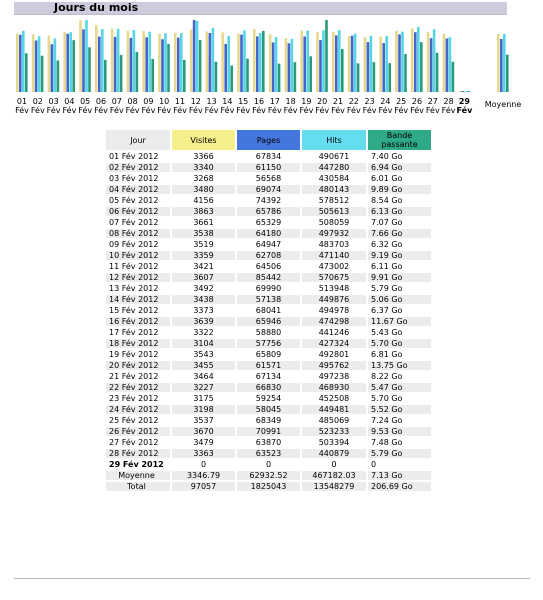 This screenshot has height=600, width=543. Describe the element at coordinates (203, 442) in the screenshot. I see `cell-visites: 3479` at that location.